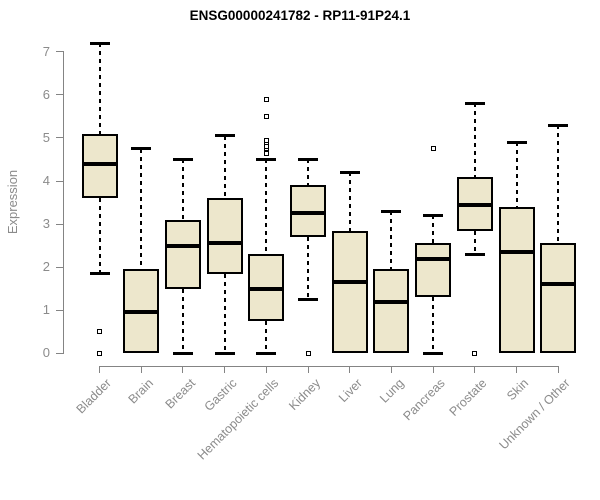  What do you see at coordinates (46, 137) in the screenshot?
I see `y-tick-label: 5` at bounding box center [46, 137].